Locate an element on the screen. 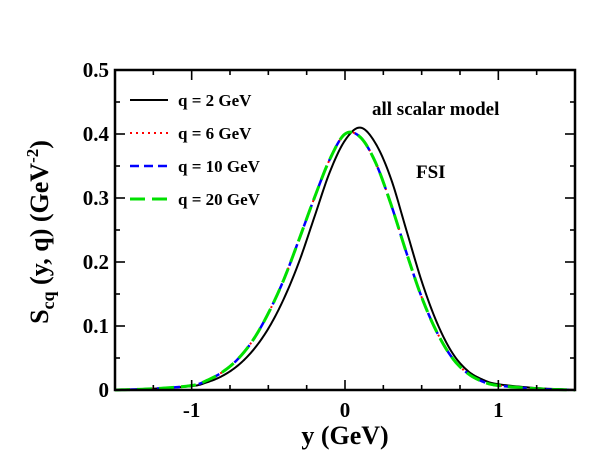  annotation-model: all scalar model is located at coordinates (435, 109).